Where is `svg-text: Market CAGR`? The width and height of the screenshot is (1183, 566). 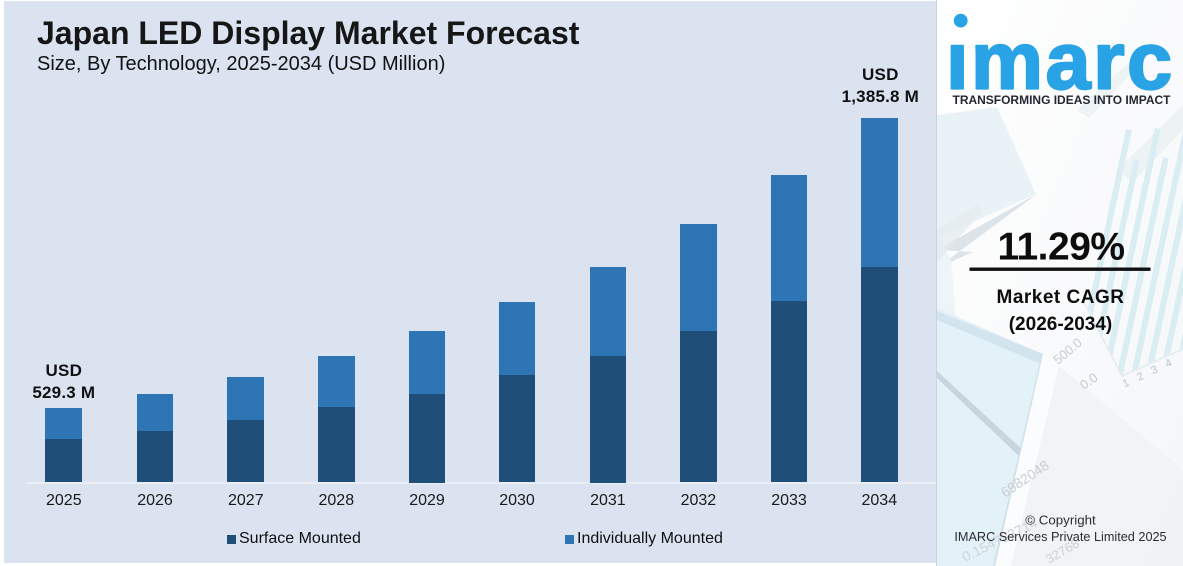 svg-text: Market CAGR is located at coordinates (1061, 297).